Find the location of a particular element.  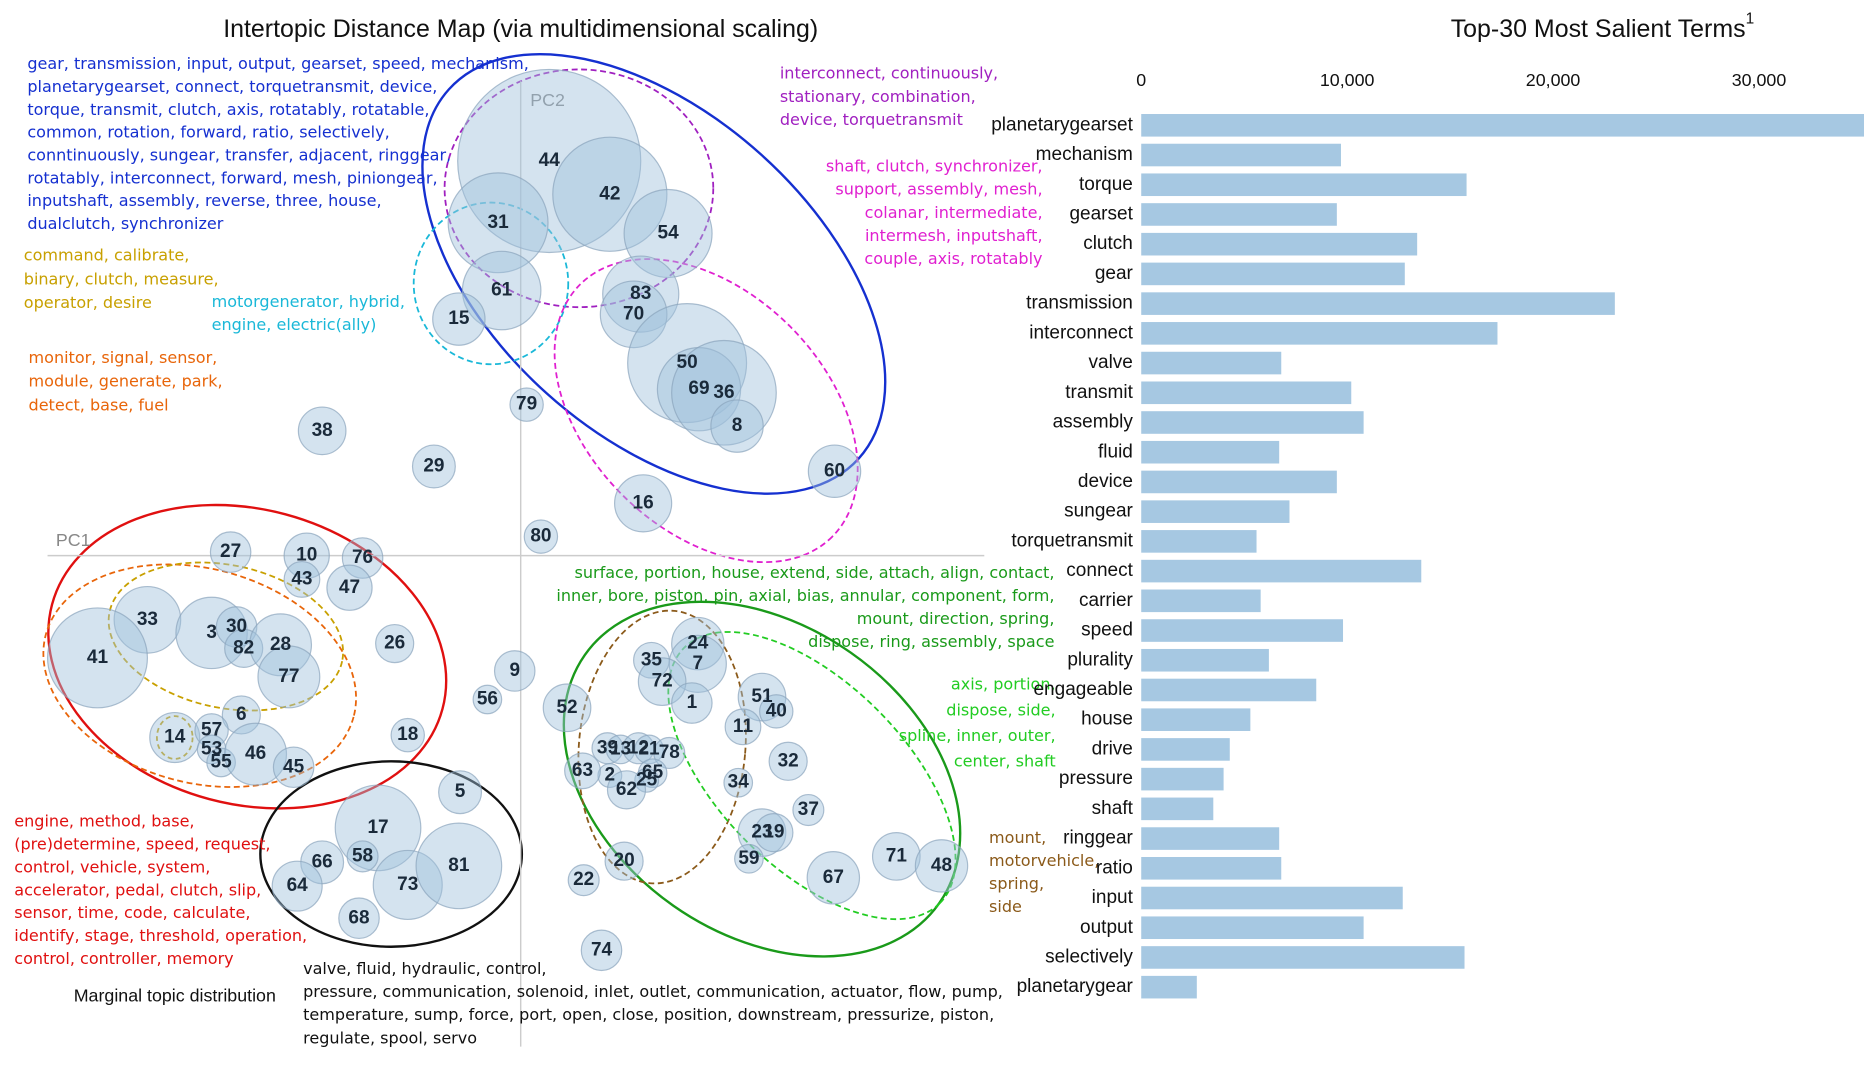

topic-terms: dualclutch, synchronizer is located at coordinates (125, 223).